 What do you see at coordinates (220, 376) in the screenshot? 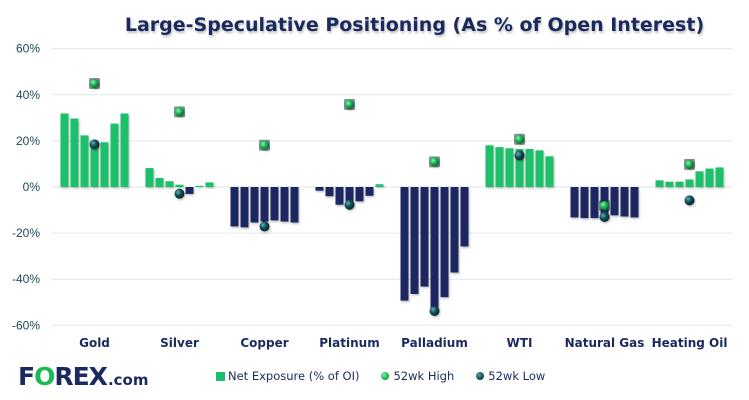
I see `net-exposure-swatch` at bounding box center [220, 376].